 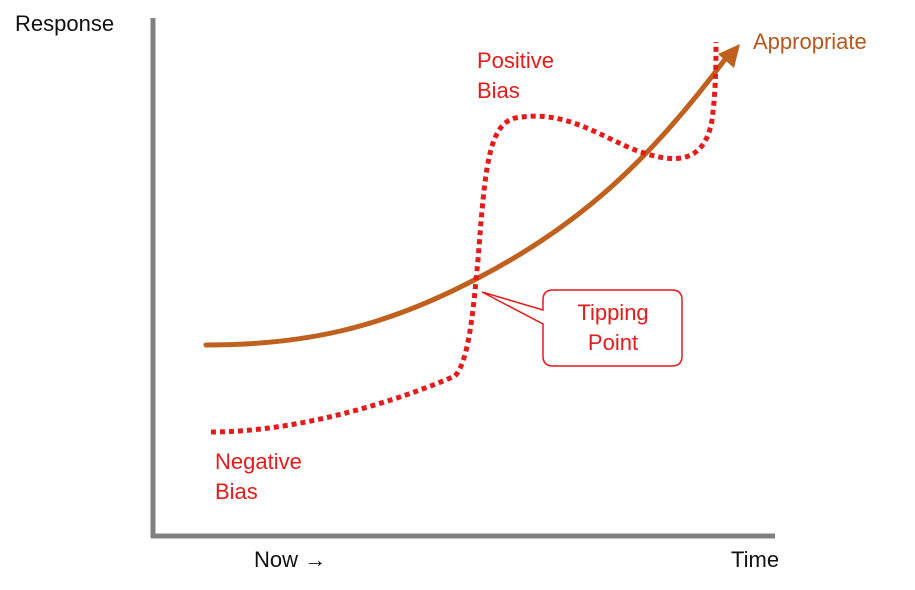 I want to click on positive-bias-label: Positive Bias, so click(x=515, y=76).